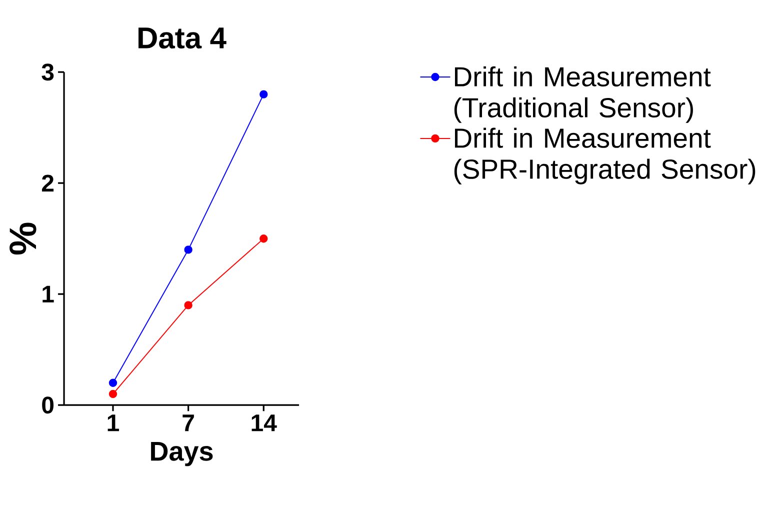 This screenshot has height=505, width=762. Describe the element at coordinates (48, 294) in the screenshot. I see `y-tick-label: 1` at that location.